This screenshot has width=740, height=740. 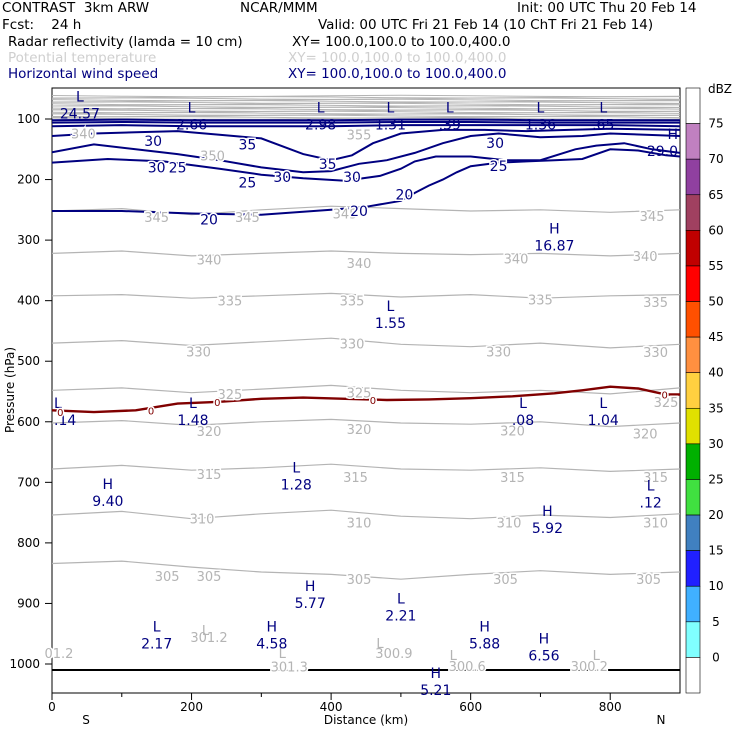 What do you see at coordinates (401, 42) in the screenshot?
I see `xy-reflectivity: XY= 100.0,100.0 to 100.0,400.0` at bounding box center [401, 42].